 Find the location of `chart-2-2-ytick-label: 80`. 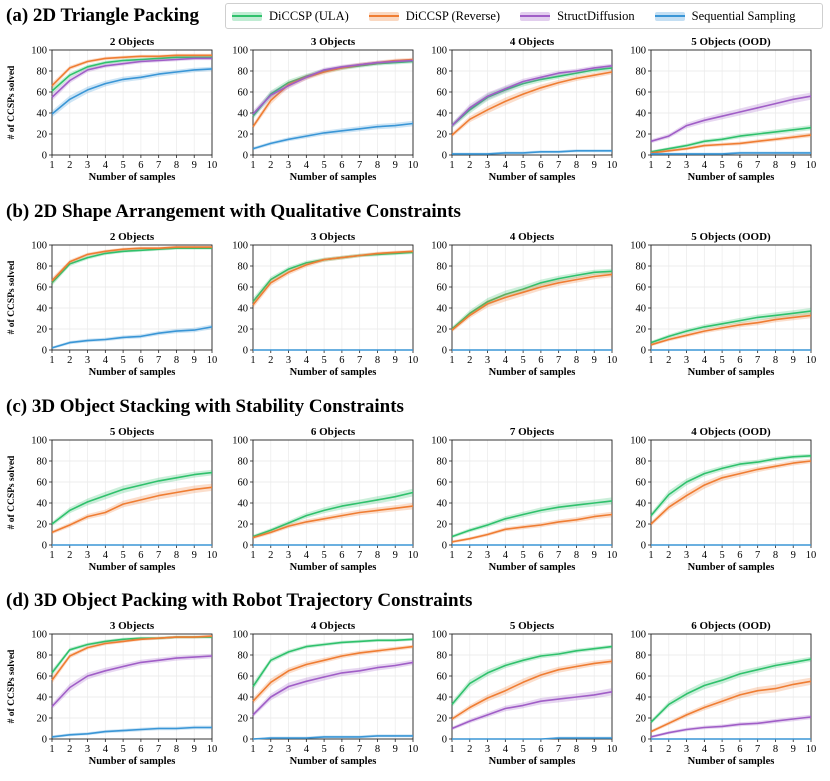

chart-2-2-ytick-label: 80 is located at coordinates (442, 462).